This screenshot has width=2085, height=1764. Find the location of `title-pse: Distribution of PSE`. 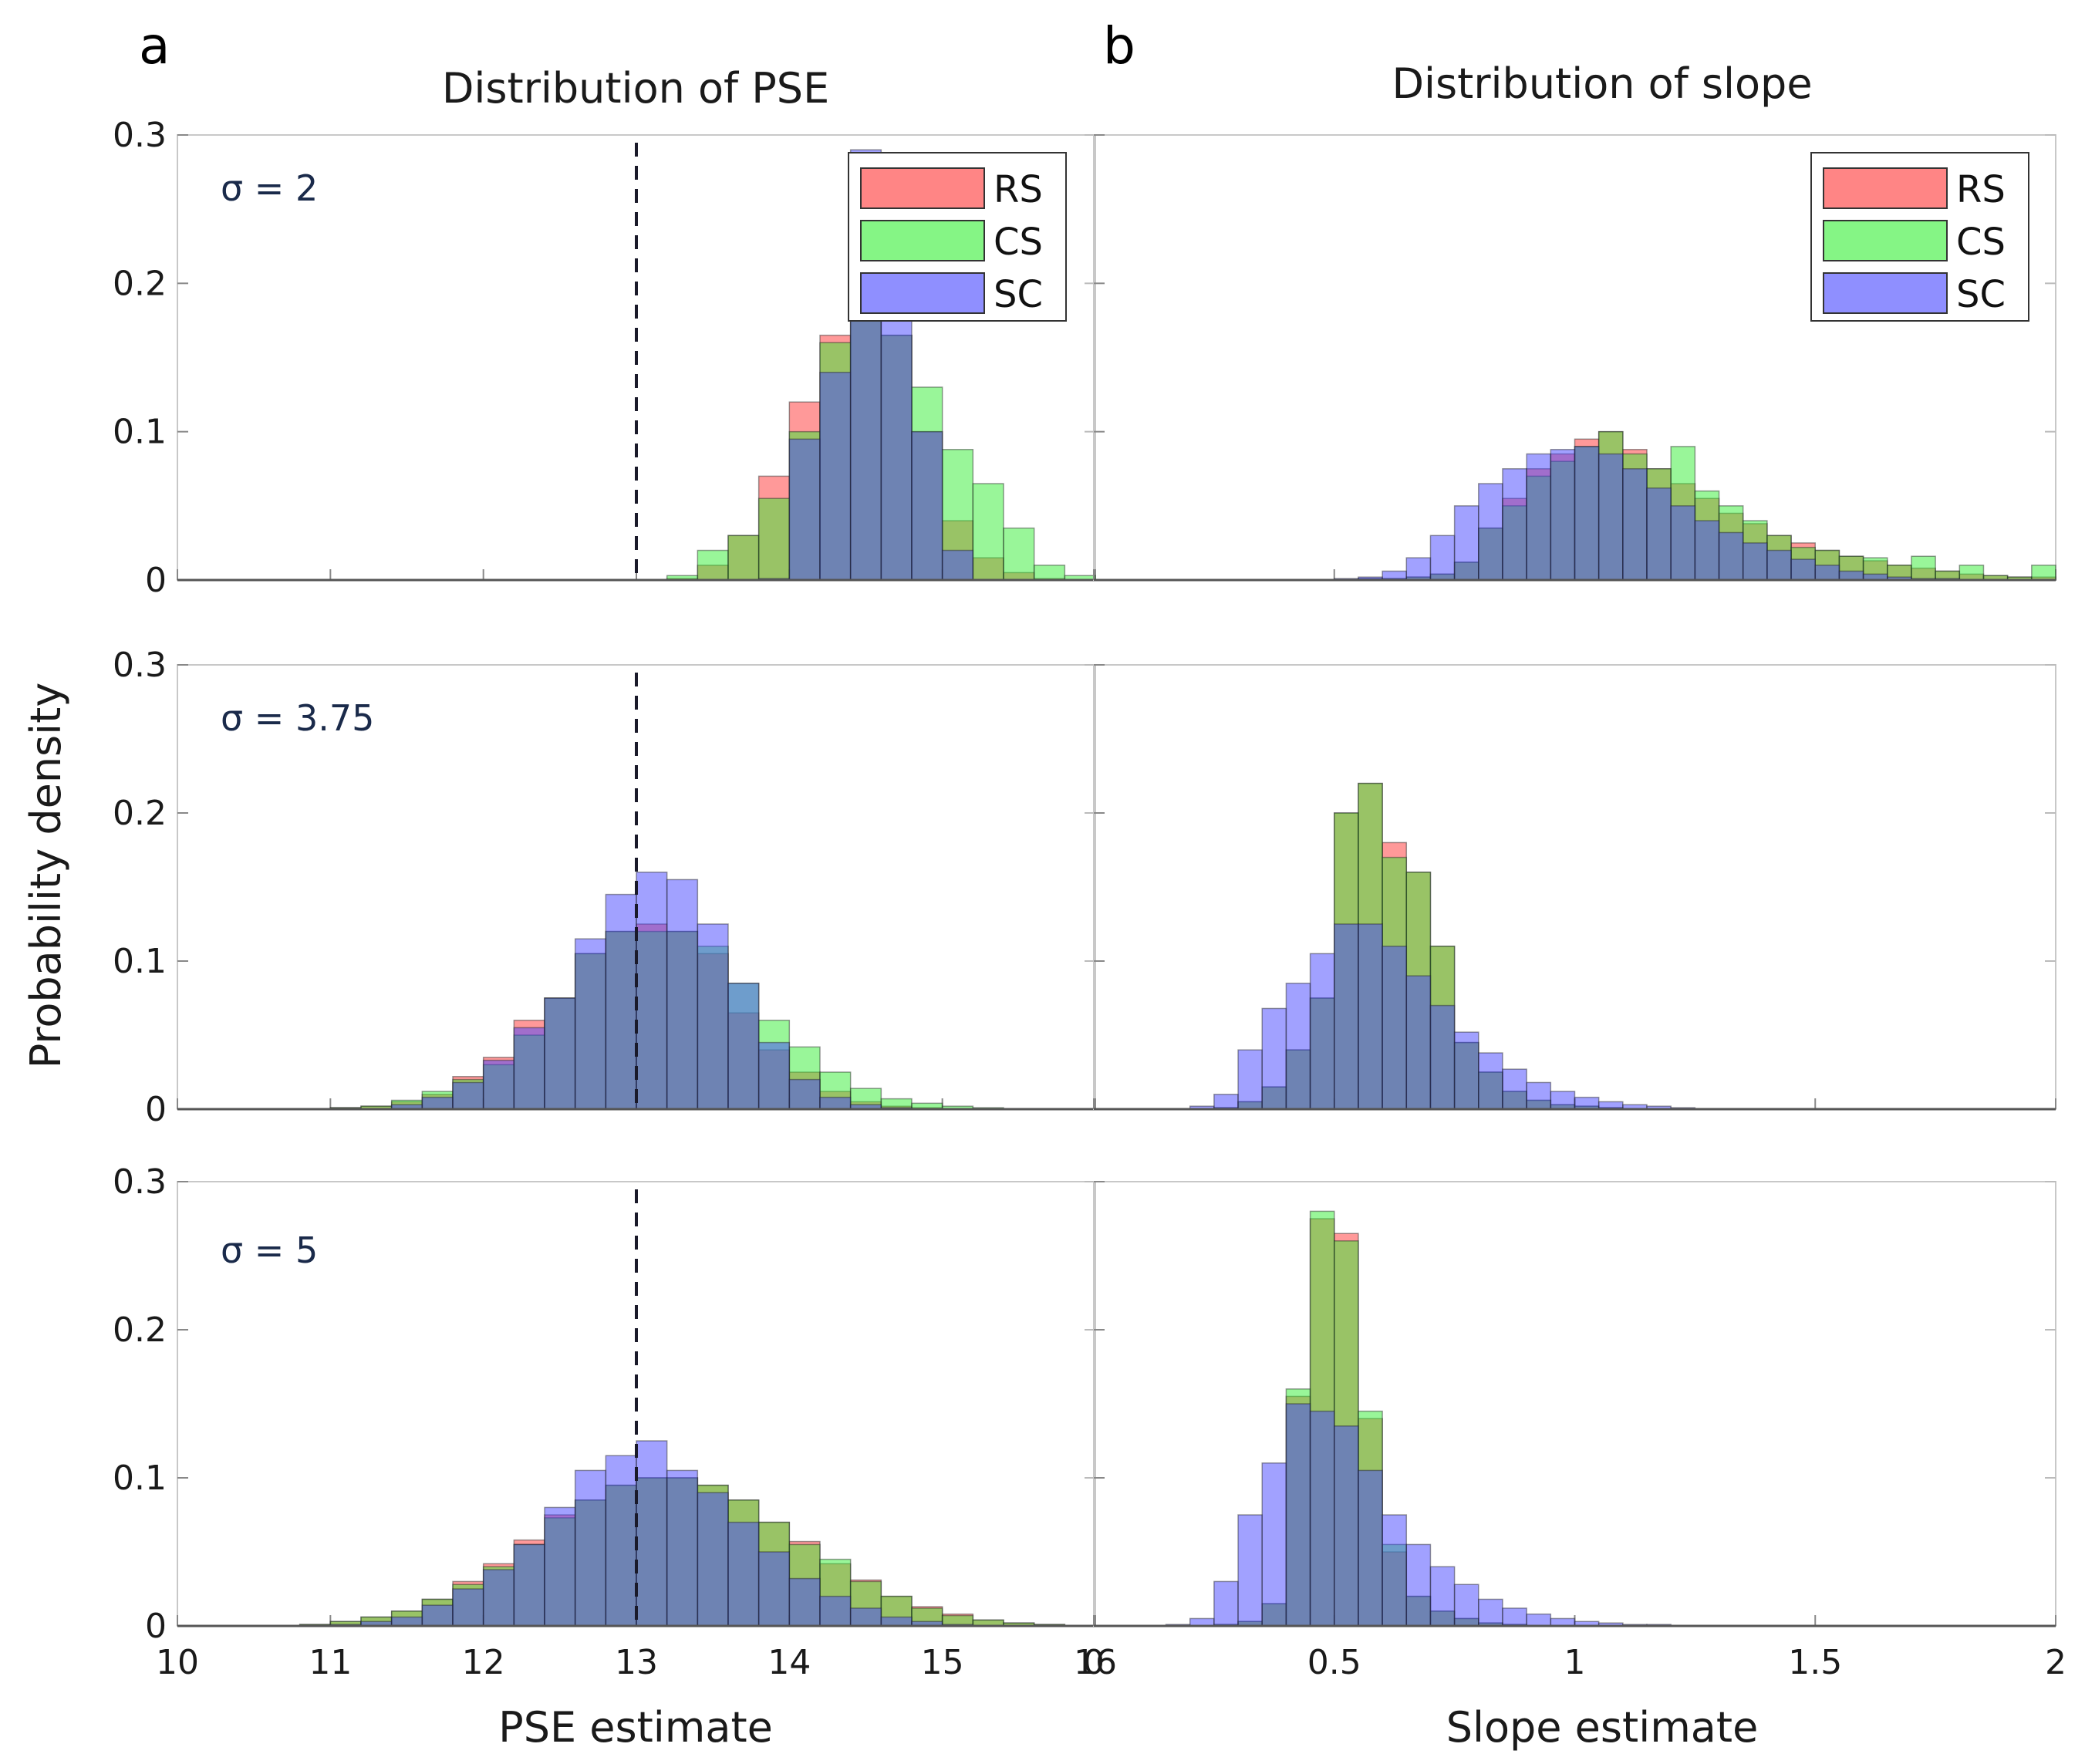

title-pse: Distribution of PSE is located at coordinates (635, 88).